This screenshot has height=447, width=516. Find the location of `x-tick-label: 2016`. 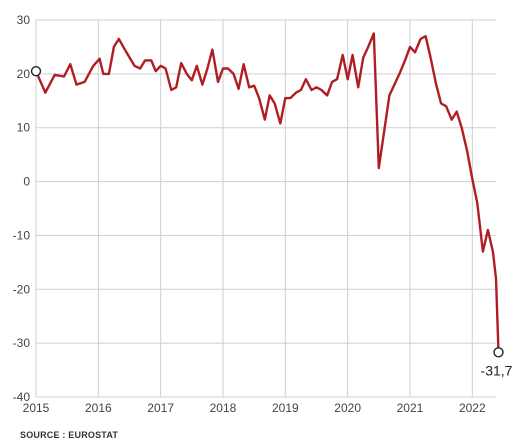

x-tick-label: 2016 is located at coordinates (98, 408).